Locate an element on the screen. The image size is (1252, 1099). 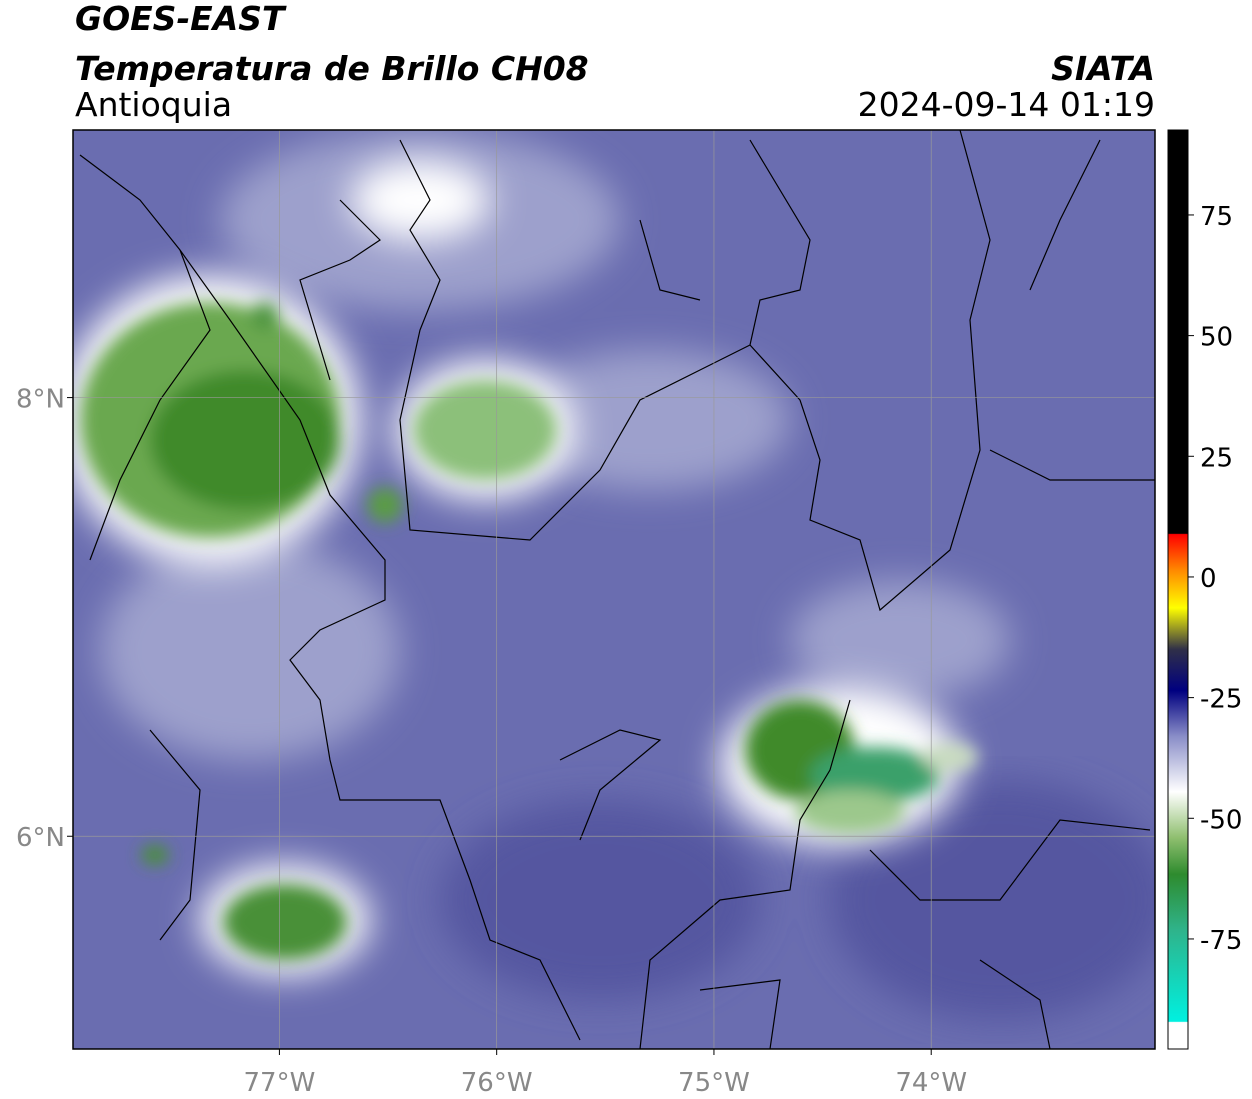
colorbar-tick-label: 75 is located at coordinates (1216, 217).